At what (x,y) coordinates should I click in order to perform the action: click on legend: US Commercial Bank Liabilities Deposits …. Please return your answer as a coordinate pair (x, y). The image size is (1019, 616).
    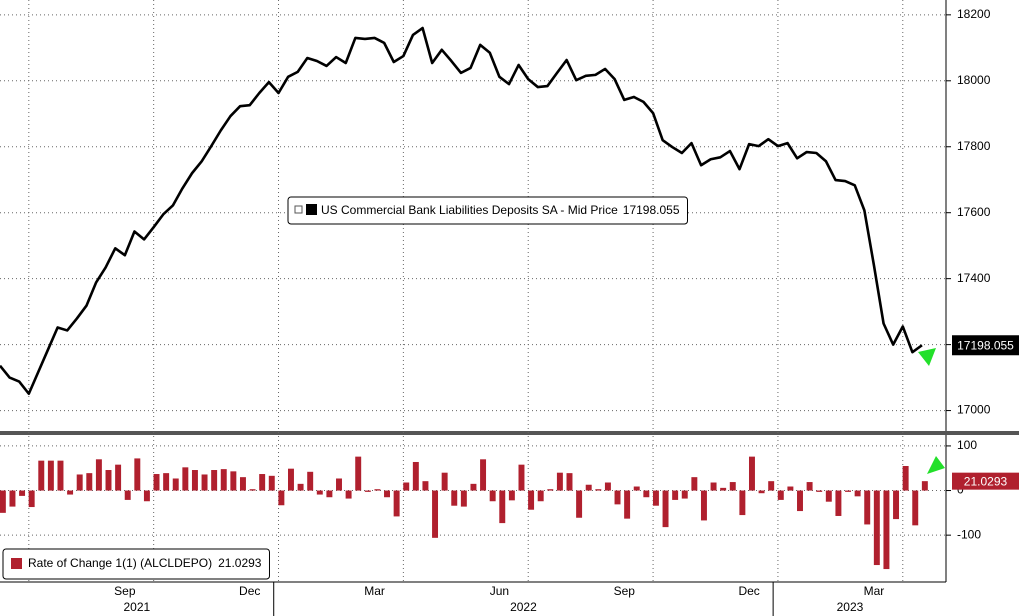
    Looking at the image, I should click on (487, 210).